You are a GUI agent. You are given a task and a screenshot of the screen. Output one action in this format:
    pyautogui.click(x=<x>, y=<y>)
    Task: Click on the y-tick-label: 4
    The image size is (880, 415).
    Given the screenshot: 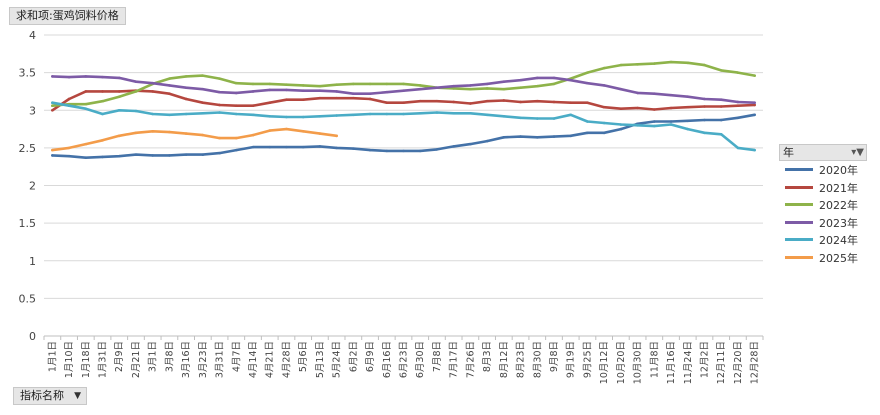 What is the action you would take?
    pyautogui.click(x=32, y=35)
    